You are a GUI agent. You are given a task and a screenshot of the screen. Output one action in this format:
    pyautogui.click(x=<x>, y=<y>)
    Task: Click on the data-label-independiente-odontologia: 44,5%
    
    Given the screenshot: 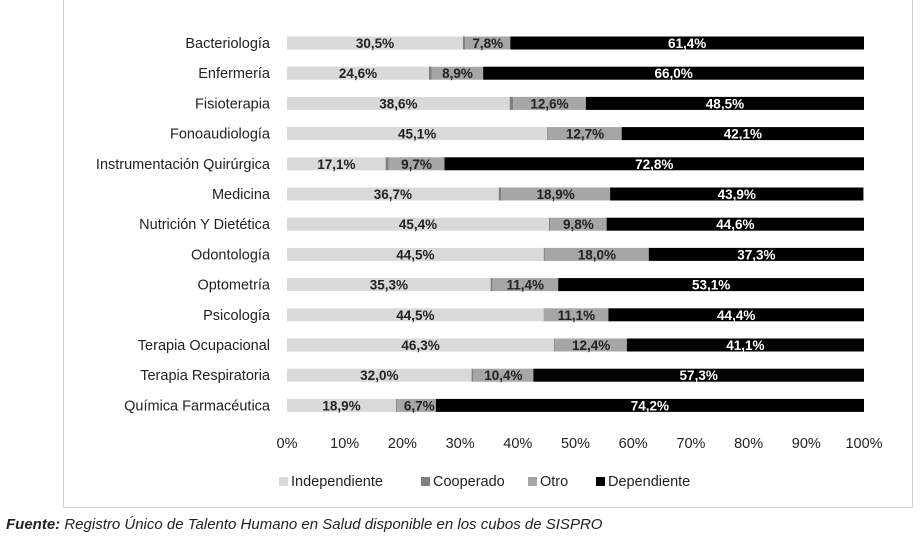 What is the action you would take?
    pyautogui.click(x=415, y=254)
    